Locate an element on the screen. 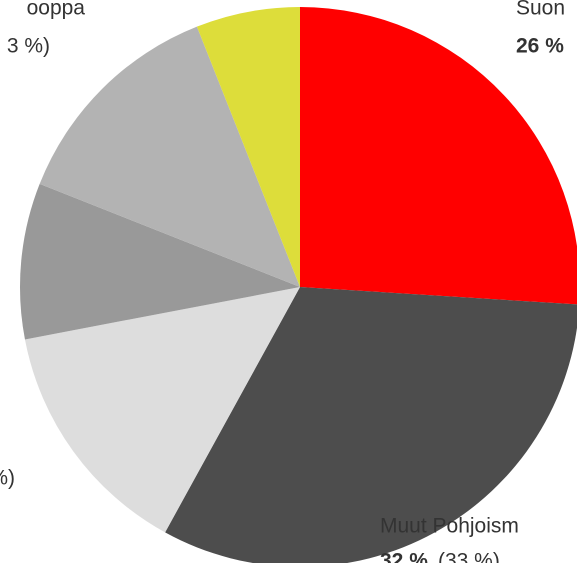 Image resolution: width=577 pixels, height=563 pixels. label: (33 %) is located at coordinates (469, 556).